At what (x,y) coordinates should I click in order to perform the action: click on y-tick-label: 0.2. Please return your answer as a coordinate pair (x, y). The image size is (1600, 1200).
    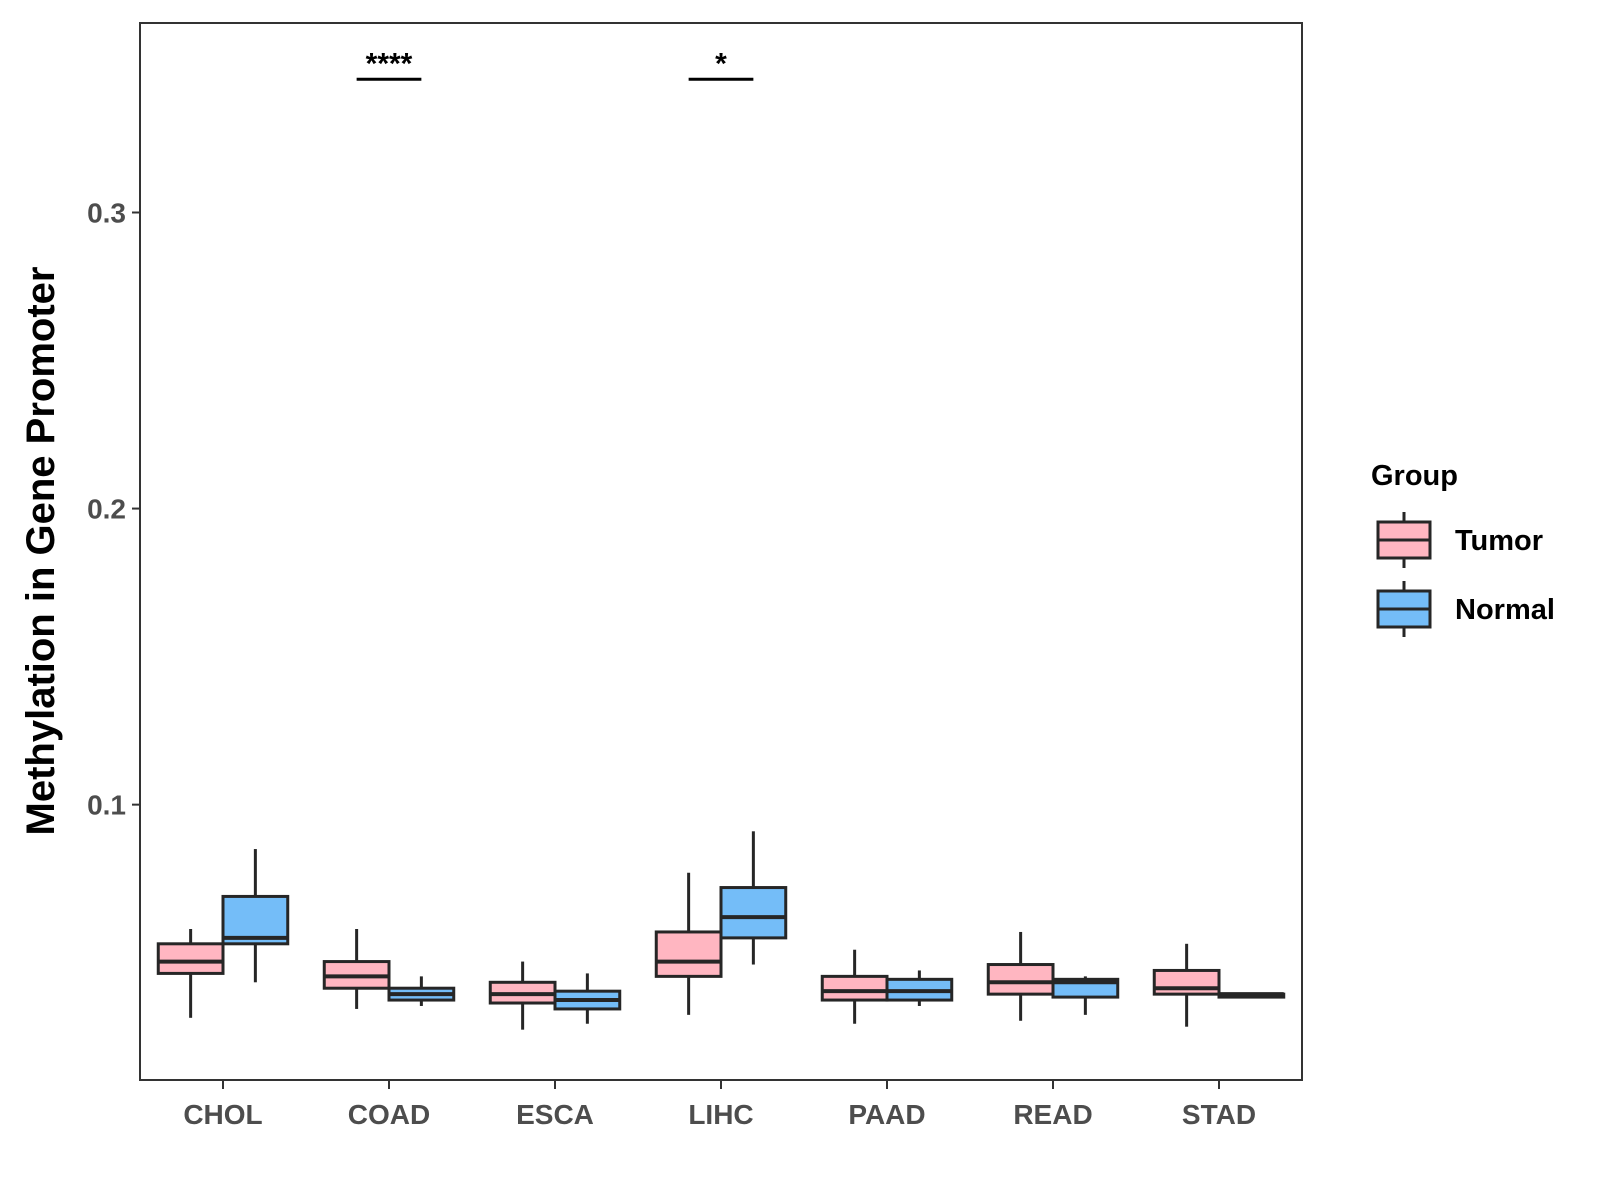
    Looking at the image, I should click on (106, 509).